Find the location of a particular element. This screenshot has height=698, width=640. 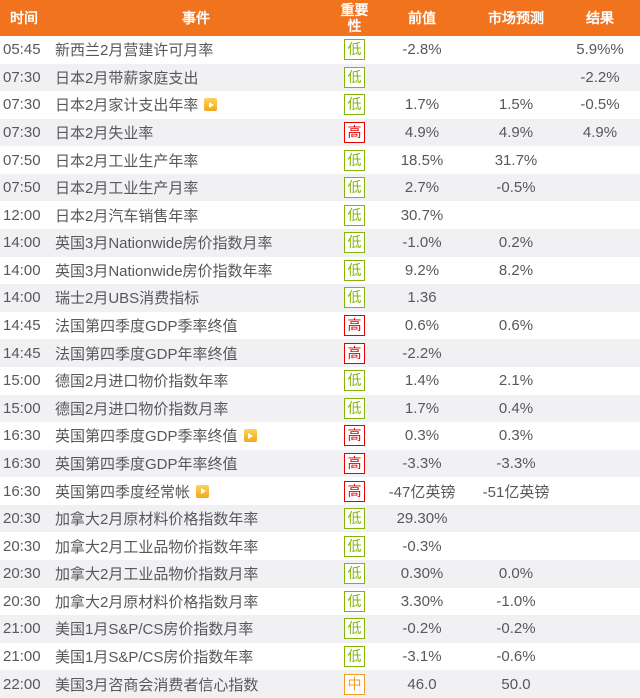

previous-value is located at coordinates (422, 78).